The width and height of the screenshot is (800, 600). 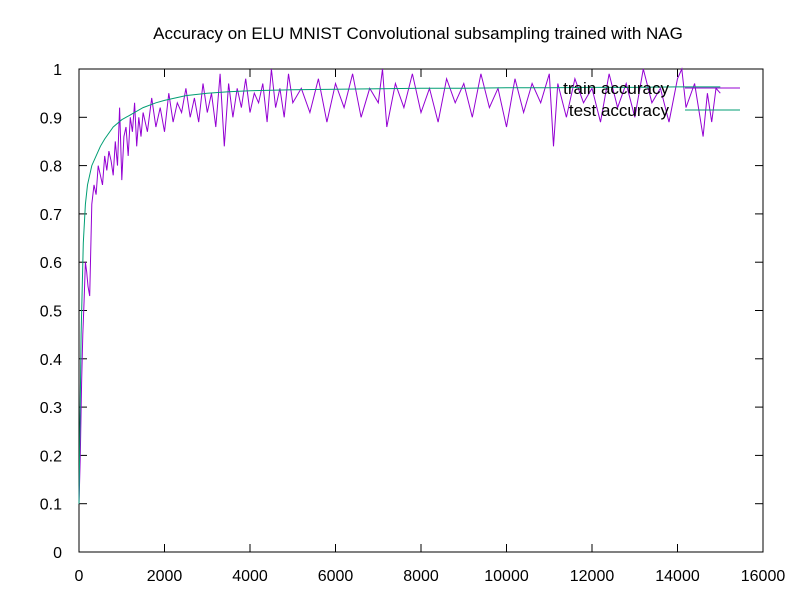 What do you see at coordinates (51, 312) in the screenshot?
I see `y-tick-label: 0.5` at bounding box center [51, 312].